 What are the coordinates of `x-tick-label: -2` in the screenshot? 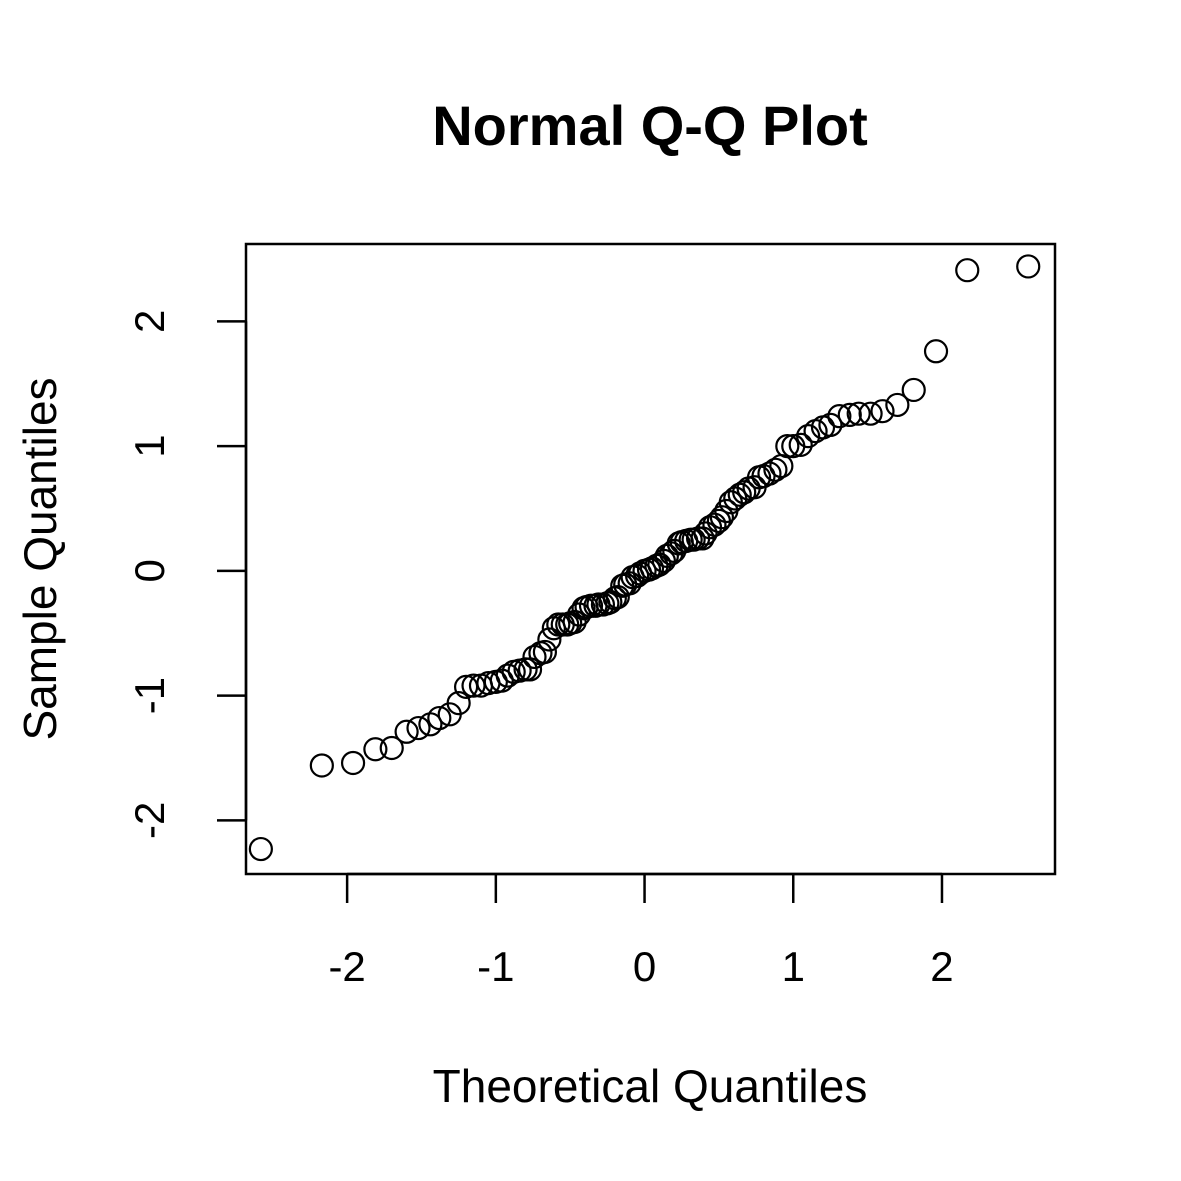 It's located at (346, 966).